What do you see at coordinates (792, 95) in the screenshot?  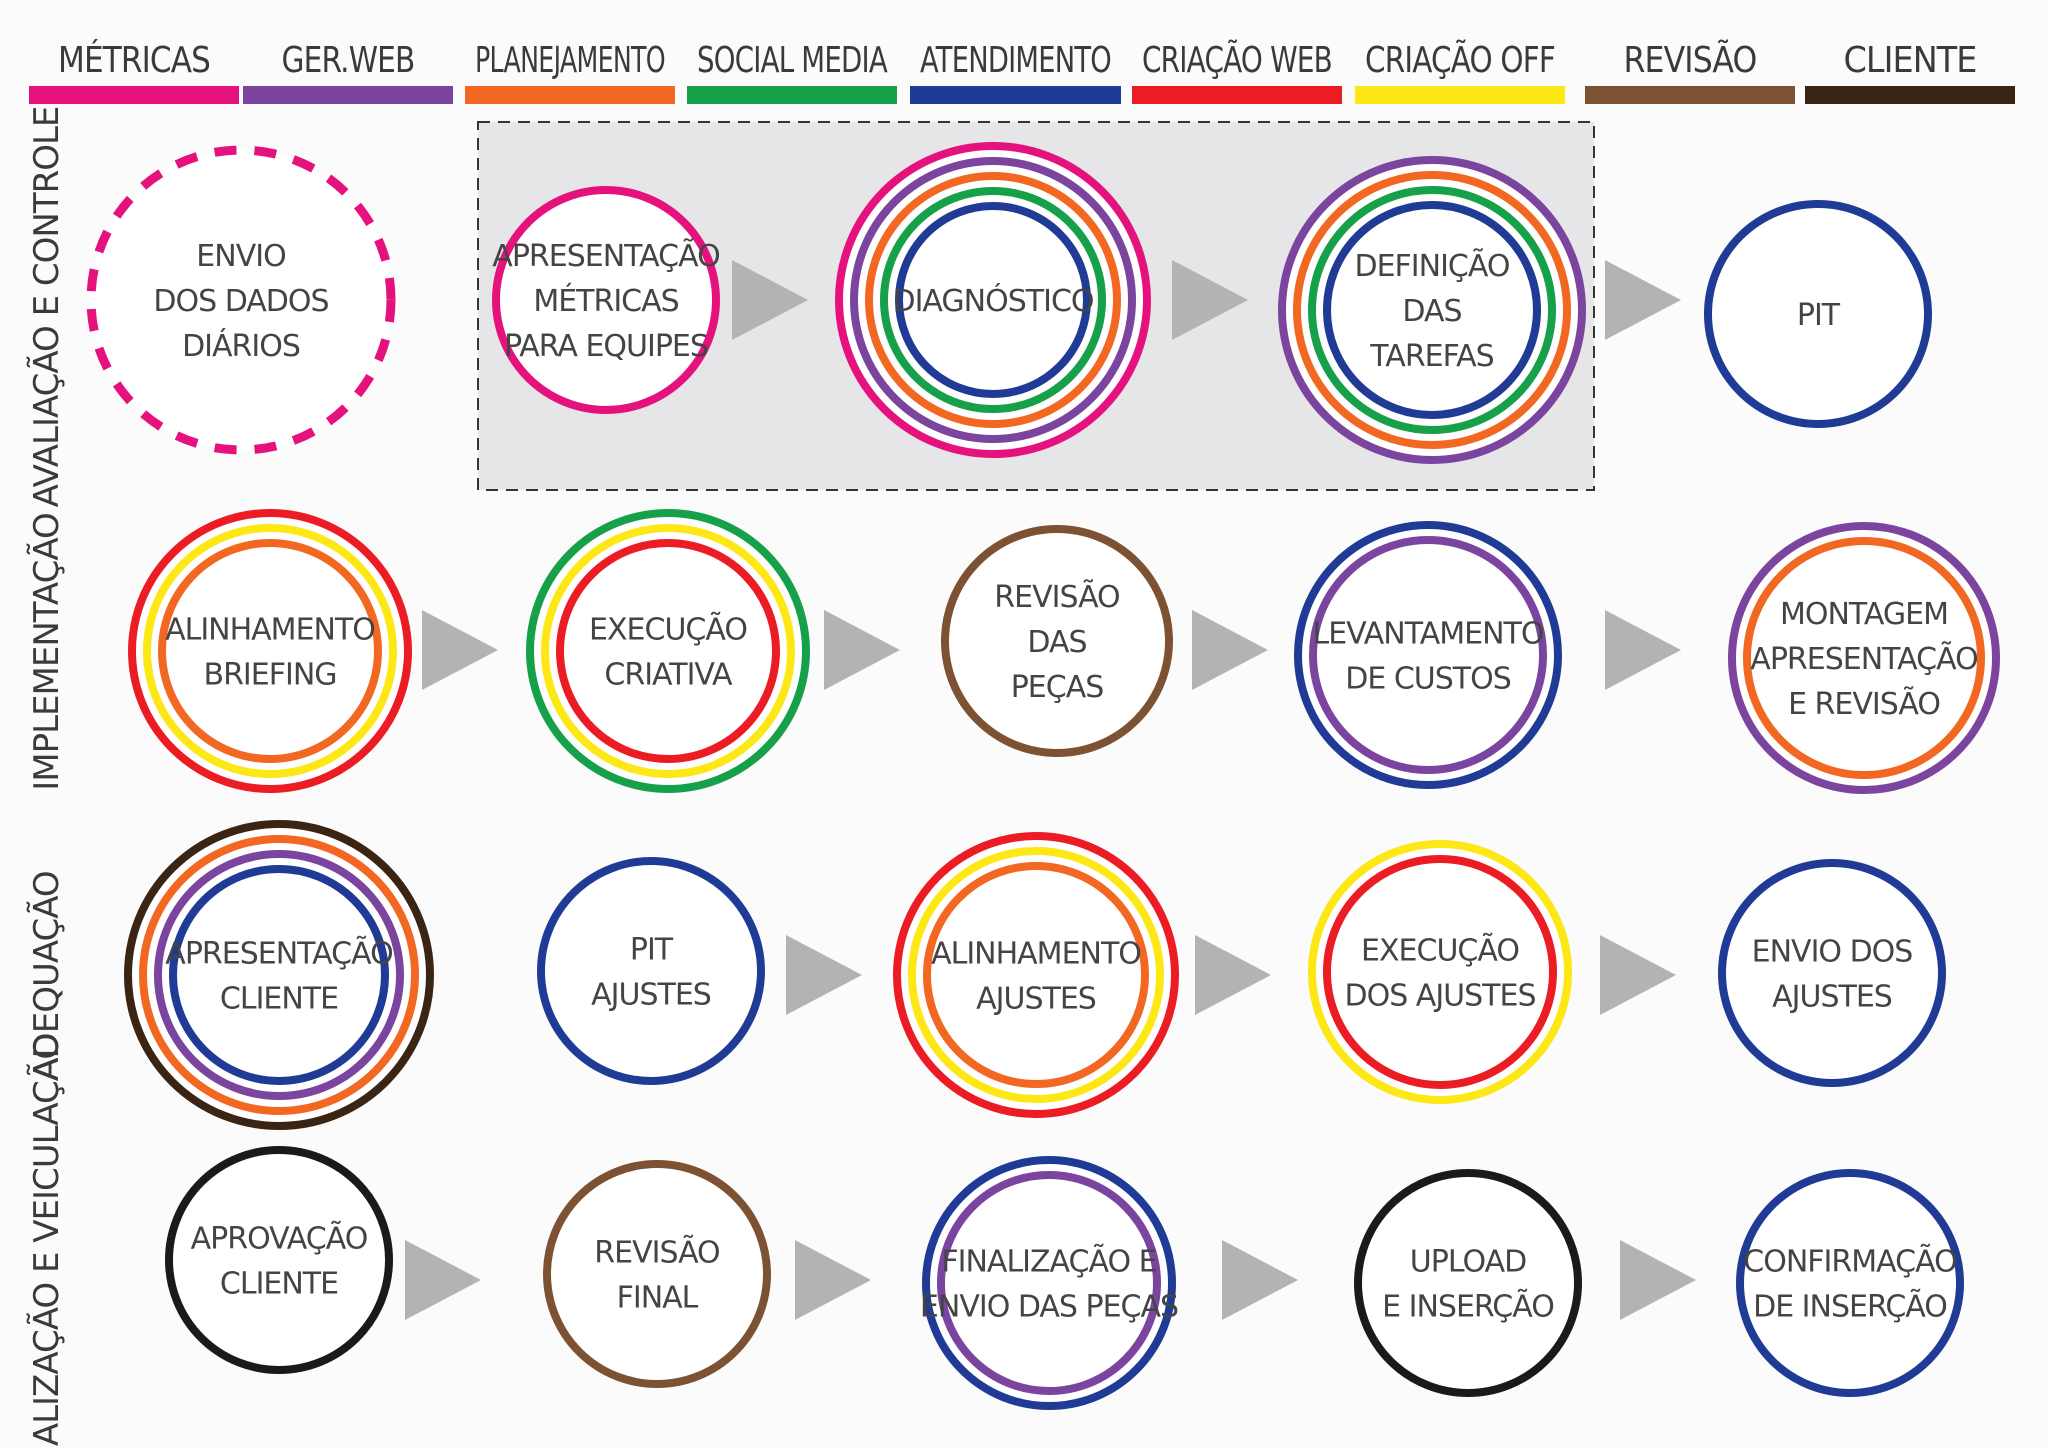 I see `legend-color-bar-social-media` at bounding box center [792, 95].